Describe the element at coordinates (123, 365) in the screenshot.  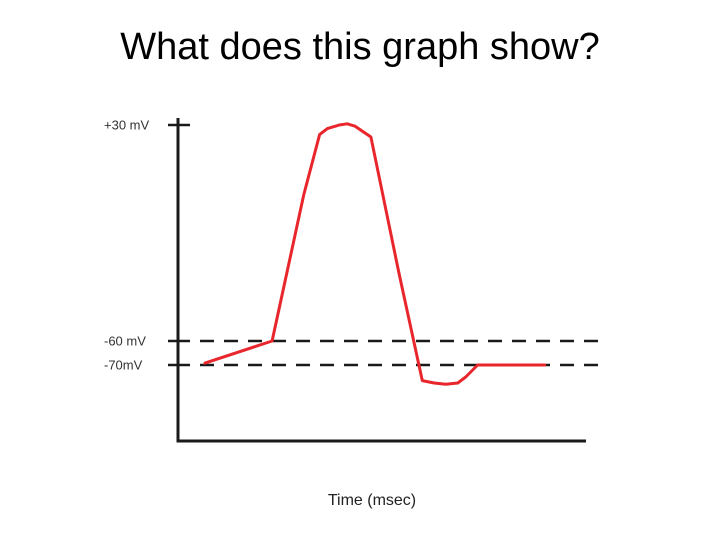
I see `y-tick-label-2: -70mV` at that location.